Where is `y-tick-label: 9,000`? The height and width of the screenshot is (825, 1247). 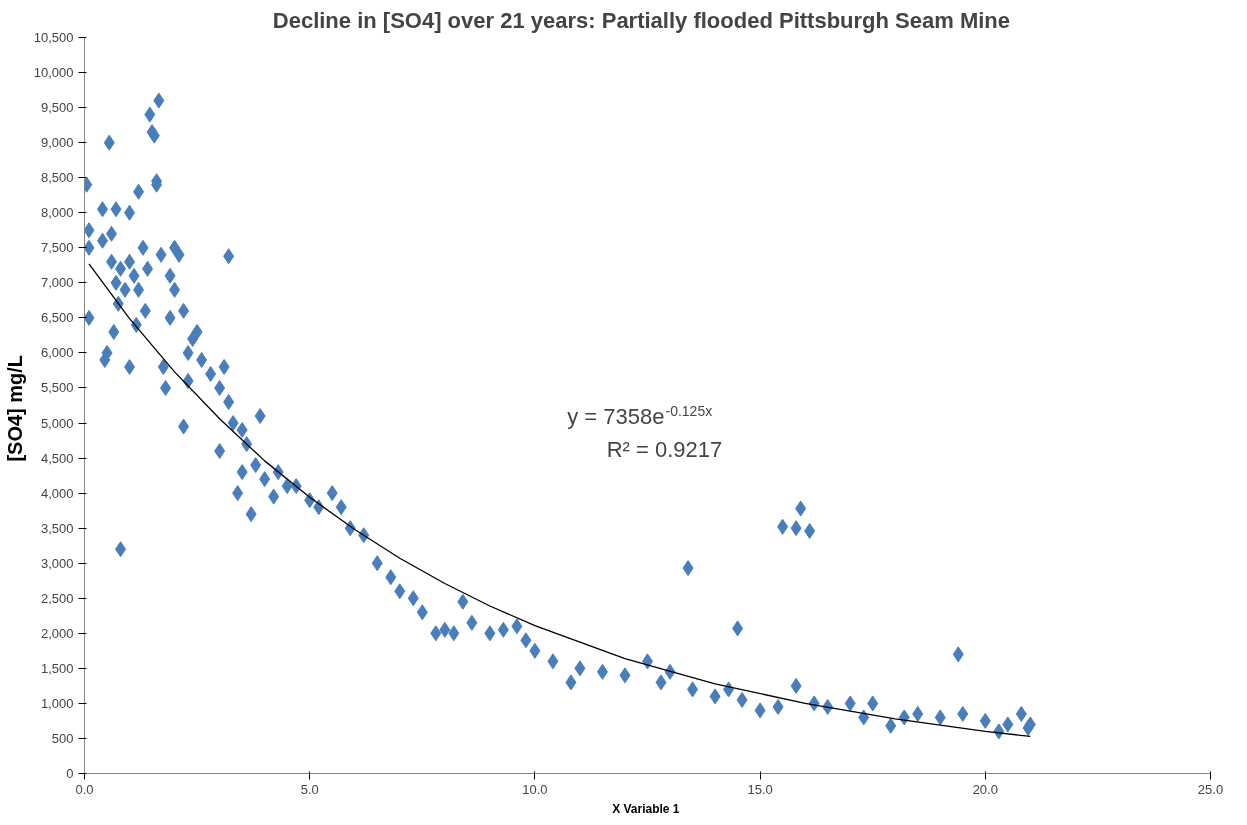 y-tick-label: 9,000 is located at coordinates (57, 143).